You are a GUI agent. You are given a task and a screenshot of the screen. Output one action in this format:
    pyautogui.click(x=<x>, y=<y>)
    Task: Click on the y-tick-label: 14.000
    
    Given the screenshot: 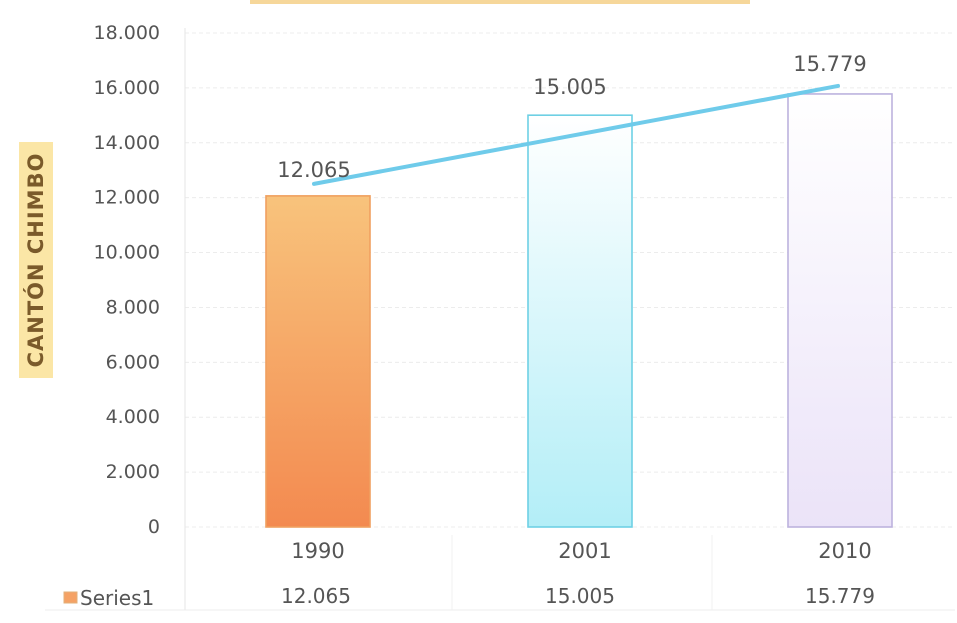 What is the action you would take?
    pyautogui.click(x=127, y=143)
    